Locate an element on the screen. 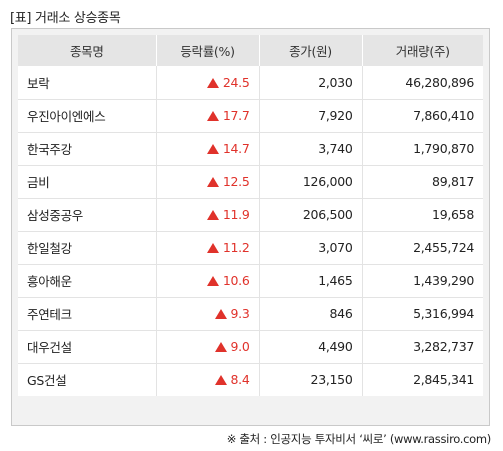 This screenshot has height=451, width=503. table-header-row: 종목명 등락률(%) 종가(원) 거래량(주) is located at coordinates (250, 50).